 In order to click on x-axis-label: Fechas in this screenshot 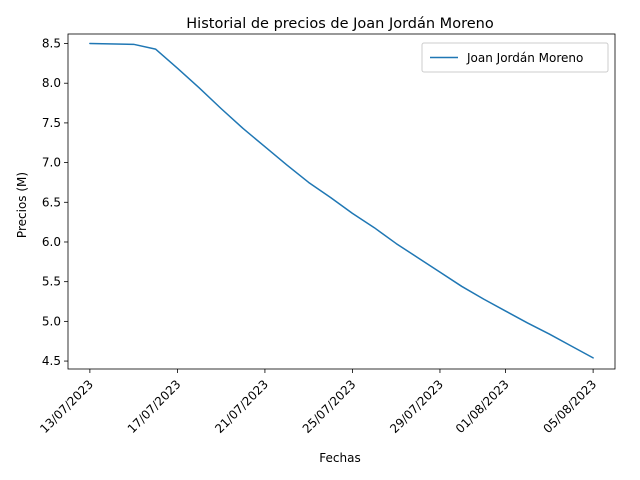, I will do `click(339, 458)`.